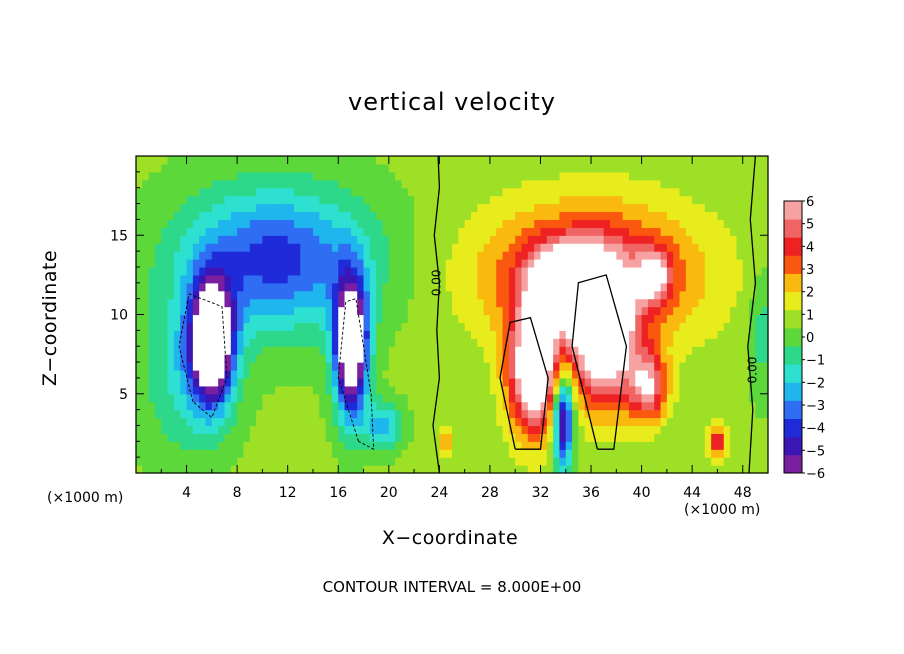 The width and height of the screenshot is (904, 654). Describe the element at coordinates (237, 493) in the screenshot. I see `x-tick-label: 8` at that location.